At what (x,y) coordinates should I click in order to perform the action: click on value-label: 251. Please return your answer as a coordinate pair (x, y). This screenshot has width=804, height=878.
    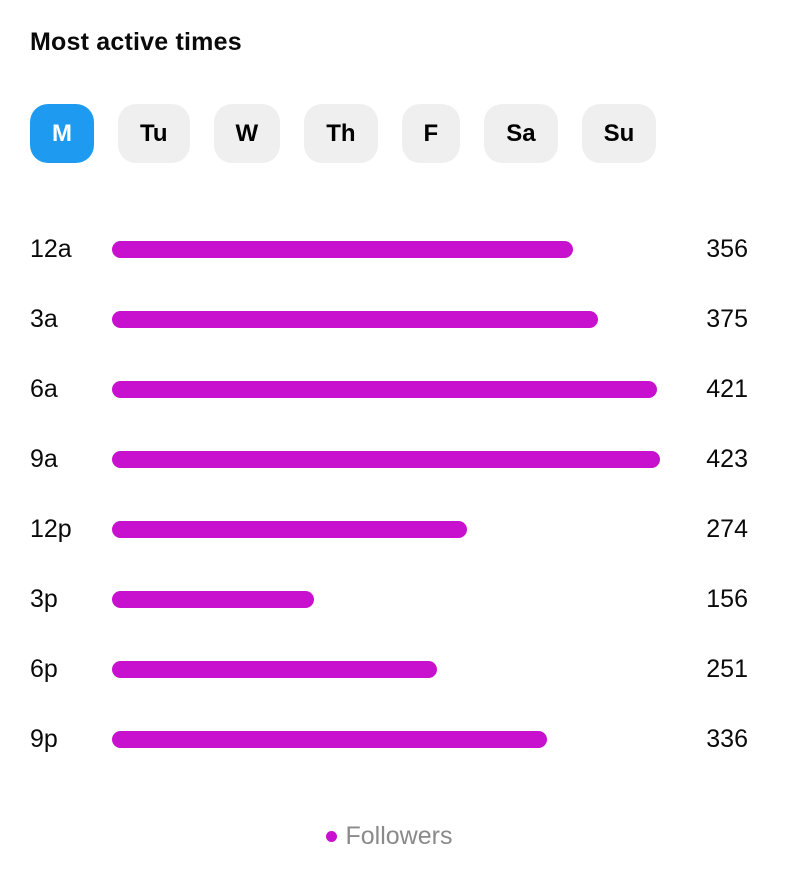
    Looking at the image, I should click on (727, 668).